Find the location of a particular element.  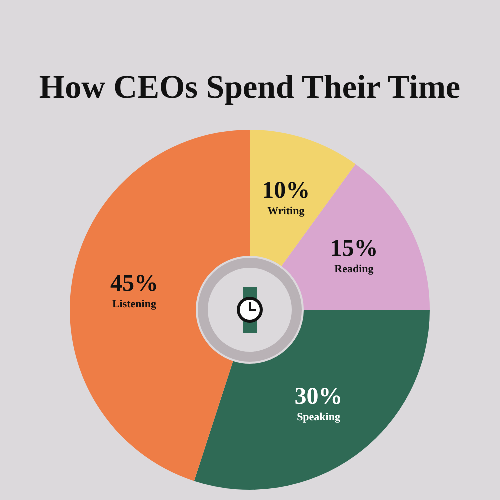

slice-label: Reading is located at coordinates (354, 270).